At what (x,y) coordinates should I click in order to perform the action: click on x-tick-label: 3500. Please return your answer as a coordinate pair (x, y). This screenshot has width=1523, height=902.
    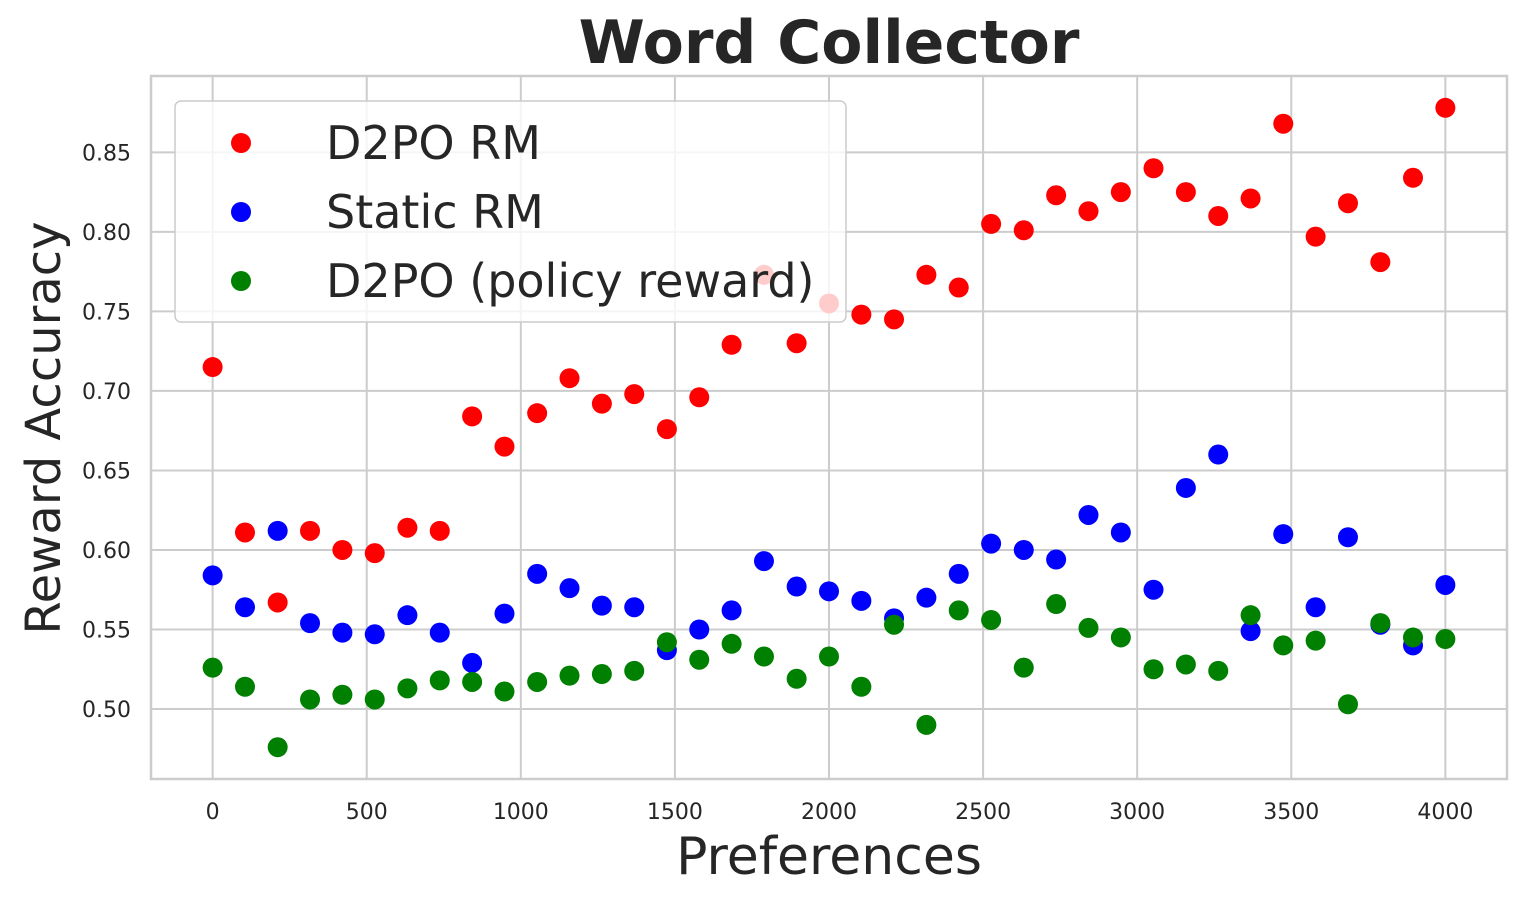
    Looking at the image, I should click on (1291, 812).